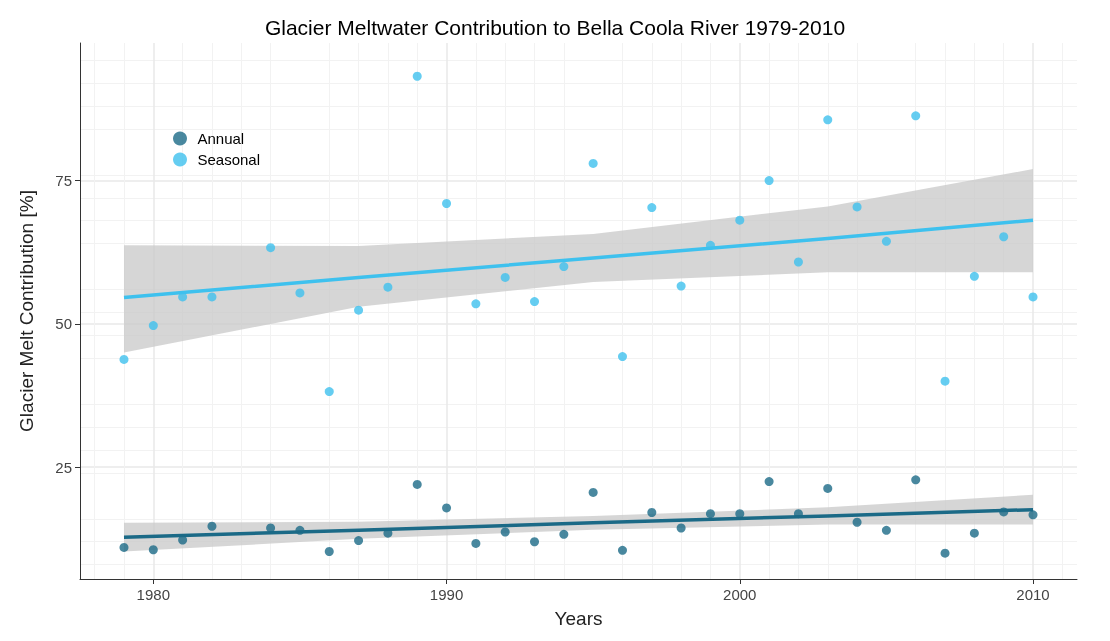 This screenshot has width=1110, height=641. What do you see at coordinates (229, 159) in the screenshot?
I see `legend-label: Seasonal` at bounding box center [229, 159].